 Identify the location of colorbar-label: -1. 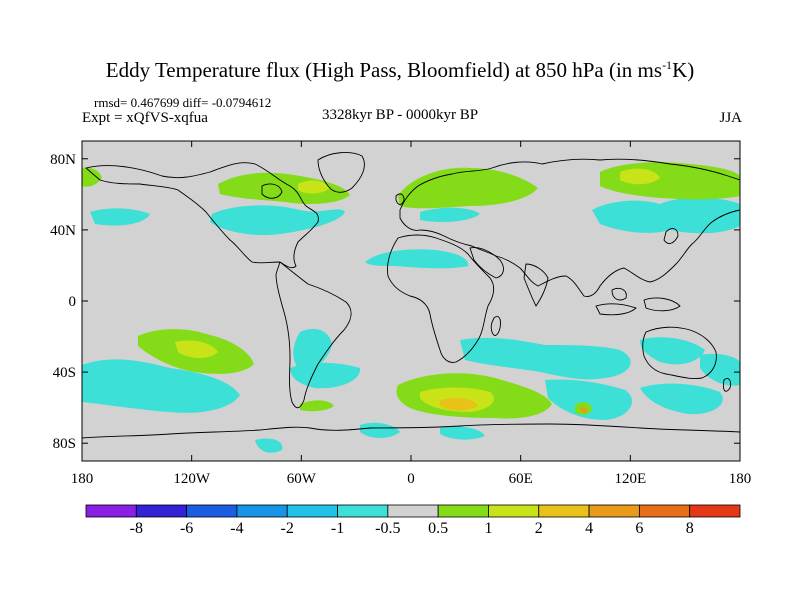
(337, 528).